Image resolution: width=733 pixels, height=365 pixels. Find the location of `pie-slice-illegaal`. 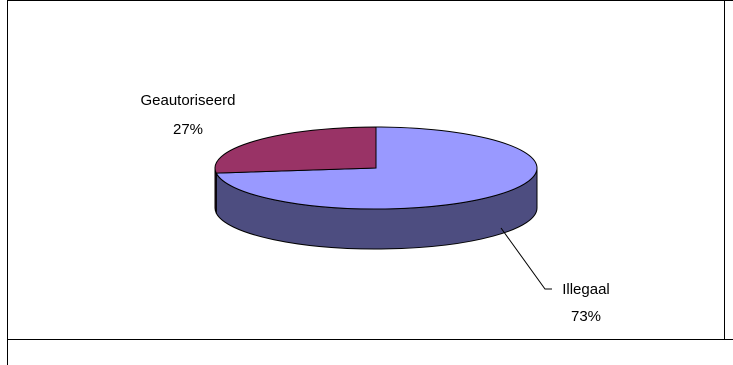

pie-slice-illegaal is located at coordinates (376, 168).